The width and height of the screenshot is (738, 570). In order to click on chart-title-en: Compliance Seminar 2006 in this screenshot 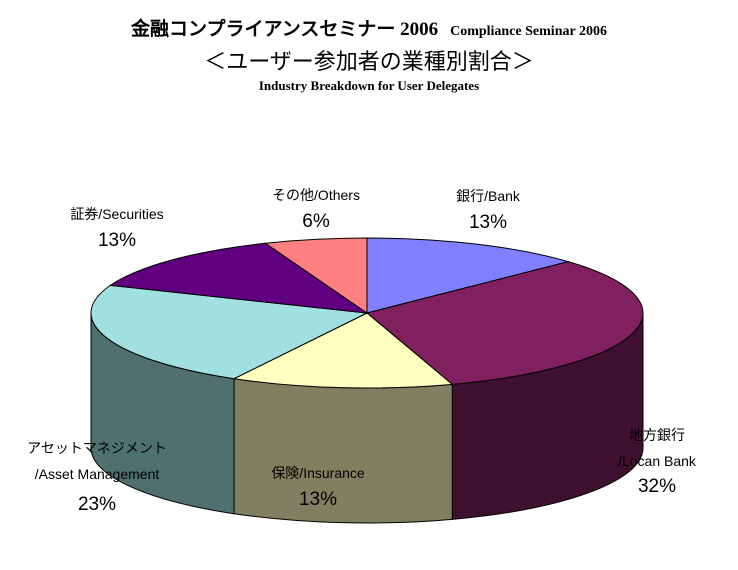, I will do `click(528, 31)`.